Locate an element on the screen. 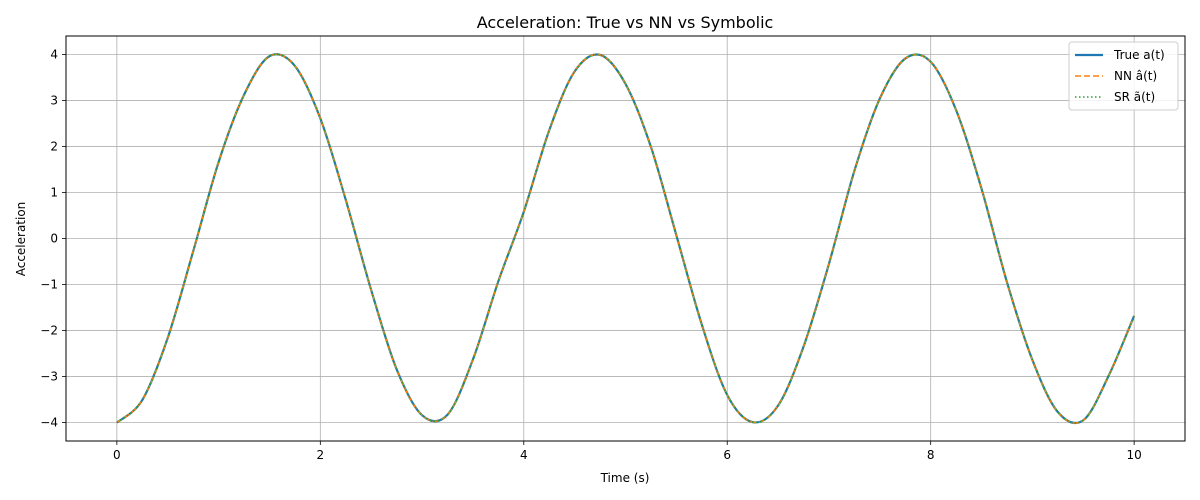  y-tick-label: 2 is located at coordinates (54, 146).